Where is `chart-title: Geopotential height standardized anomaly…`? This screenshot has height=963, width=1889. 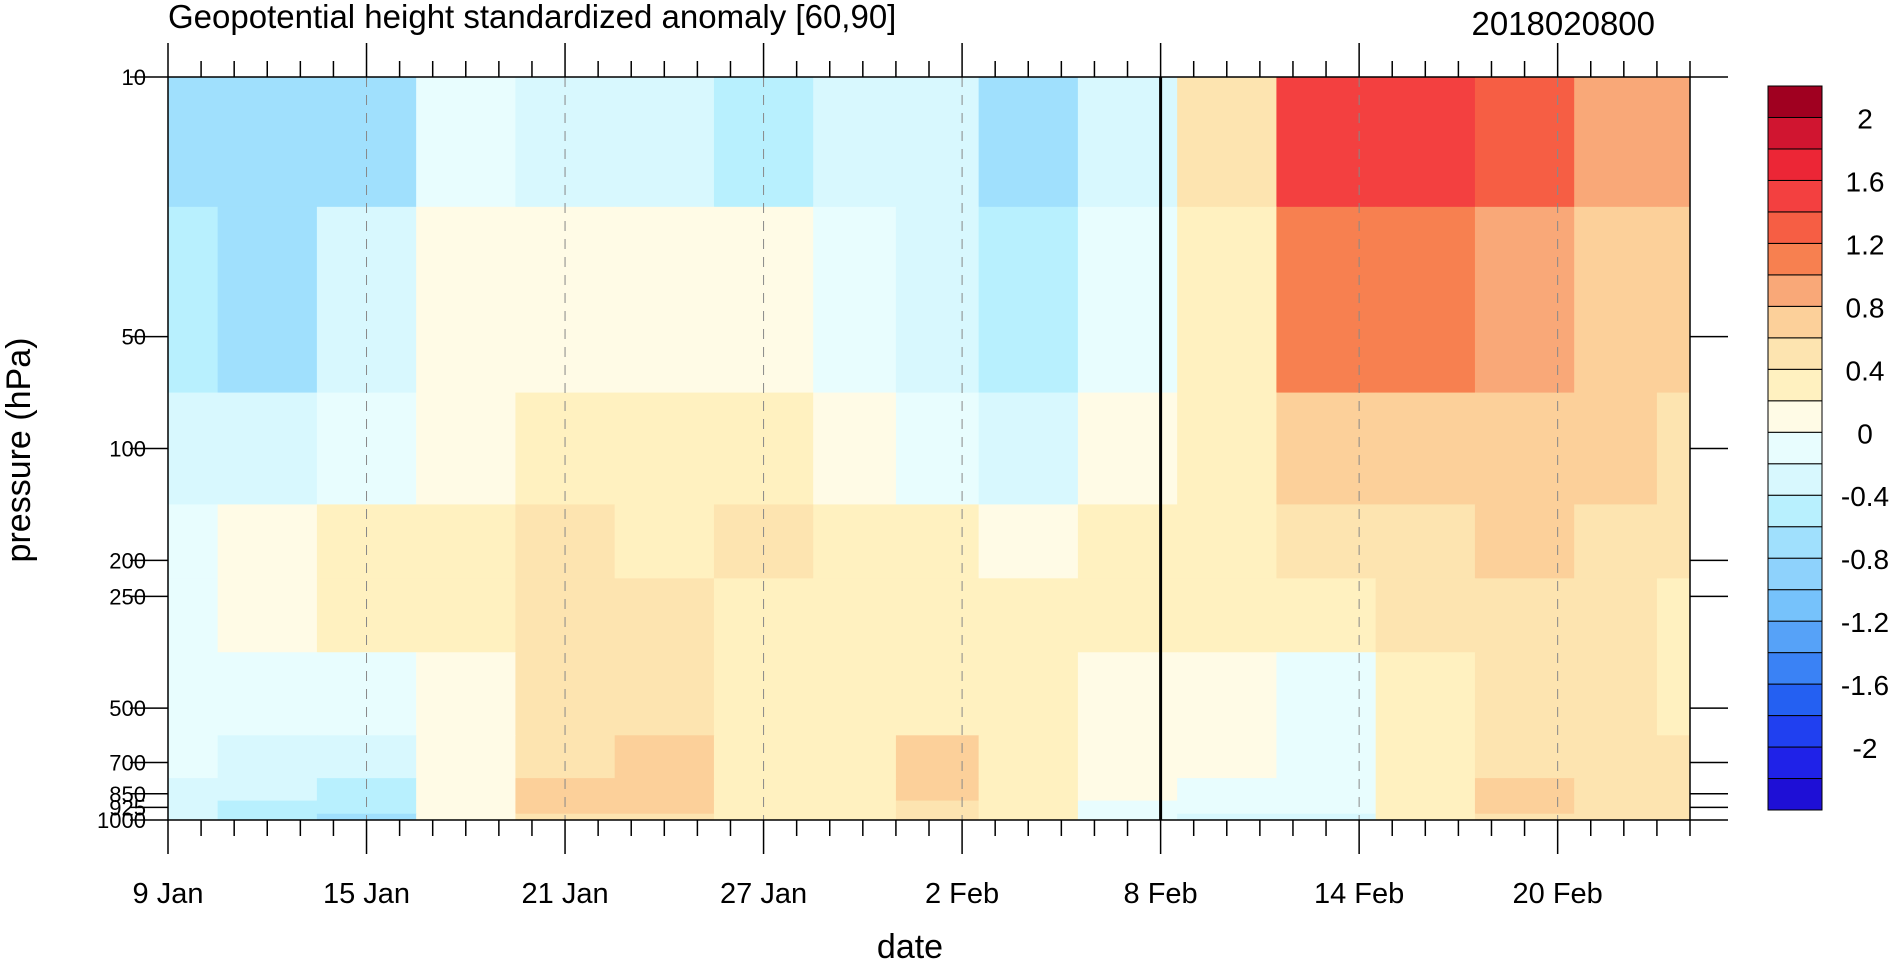
chart-title: Geopotential height standardized anomaly… is located at coordinates (532, 17).